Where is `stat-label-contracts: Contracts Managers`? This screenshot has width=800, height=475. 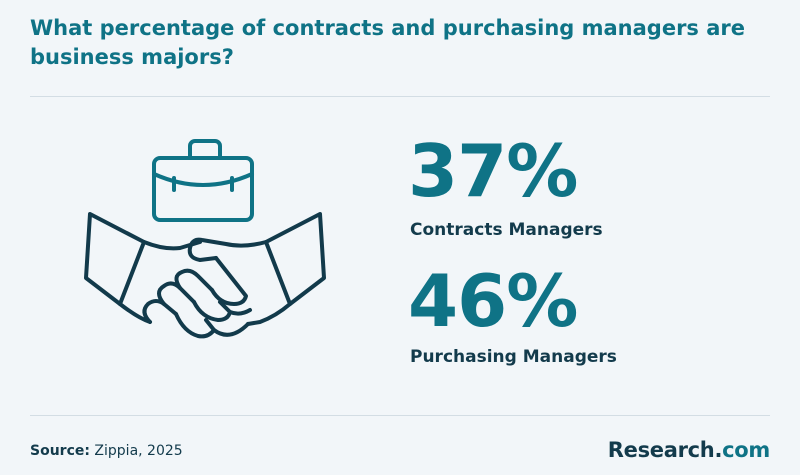
stat-label-contracts: Contracts Managers is located at coordinates (506, 230).